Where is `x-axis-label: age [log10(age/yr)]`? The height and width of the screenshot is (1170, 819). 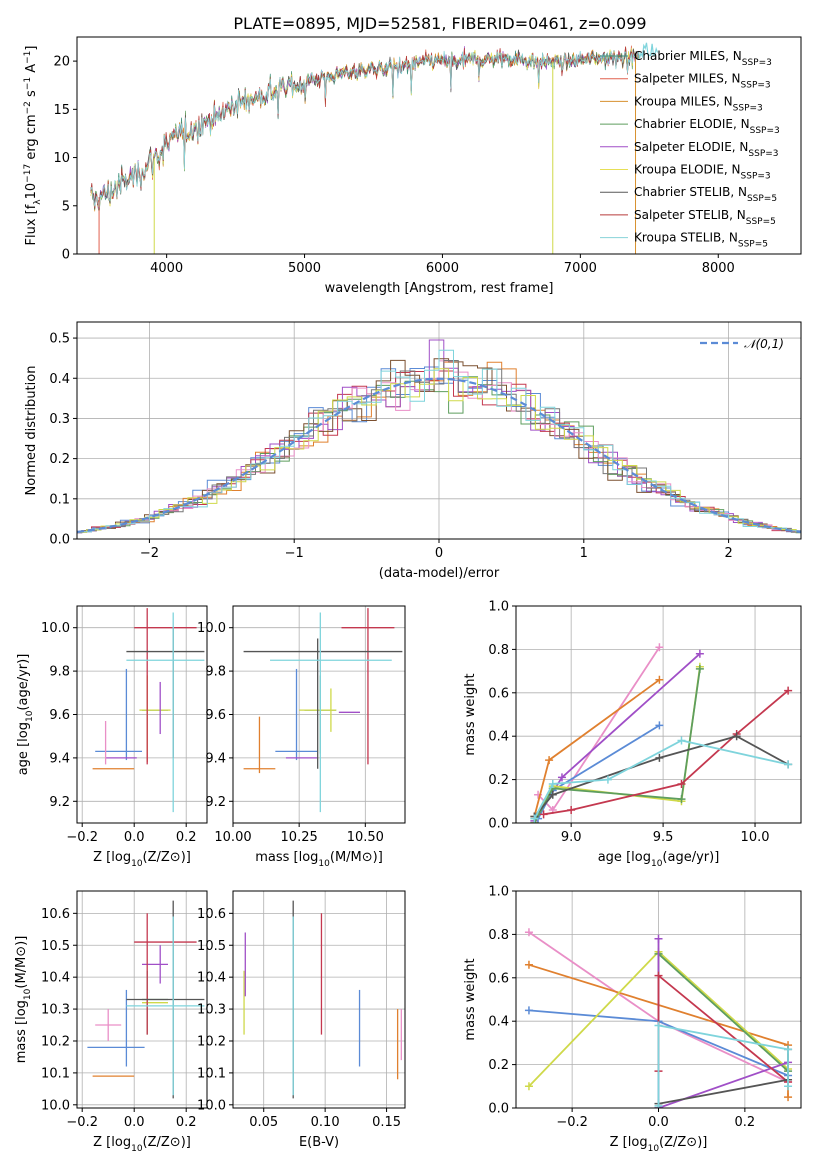 x-axis-label: age [log10(age/yr)] is located at coordinates (659, 859).